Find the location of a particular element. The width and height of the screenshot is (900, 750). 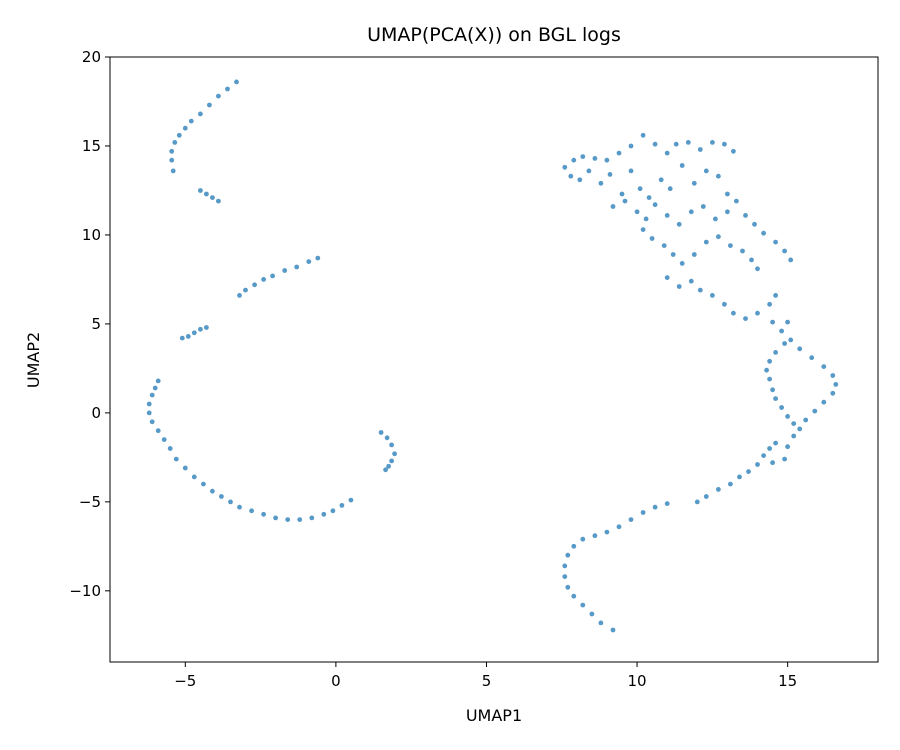

x-tick-label: 5 is located at coordinates (487, 681).